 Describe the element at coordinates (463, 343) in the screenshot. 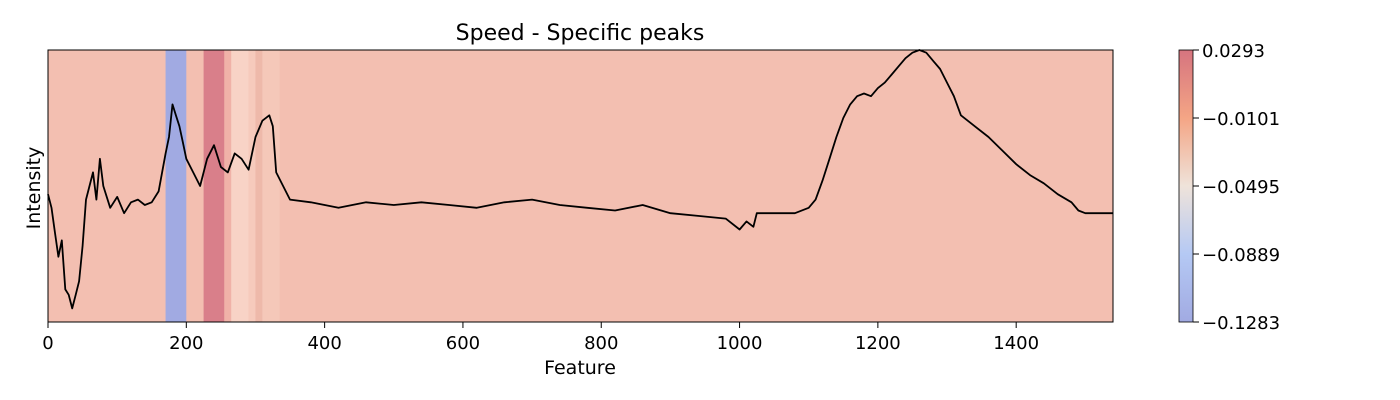

I see `x-tick-label: 600` at that location.